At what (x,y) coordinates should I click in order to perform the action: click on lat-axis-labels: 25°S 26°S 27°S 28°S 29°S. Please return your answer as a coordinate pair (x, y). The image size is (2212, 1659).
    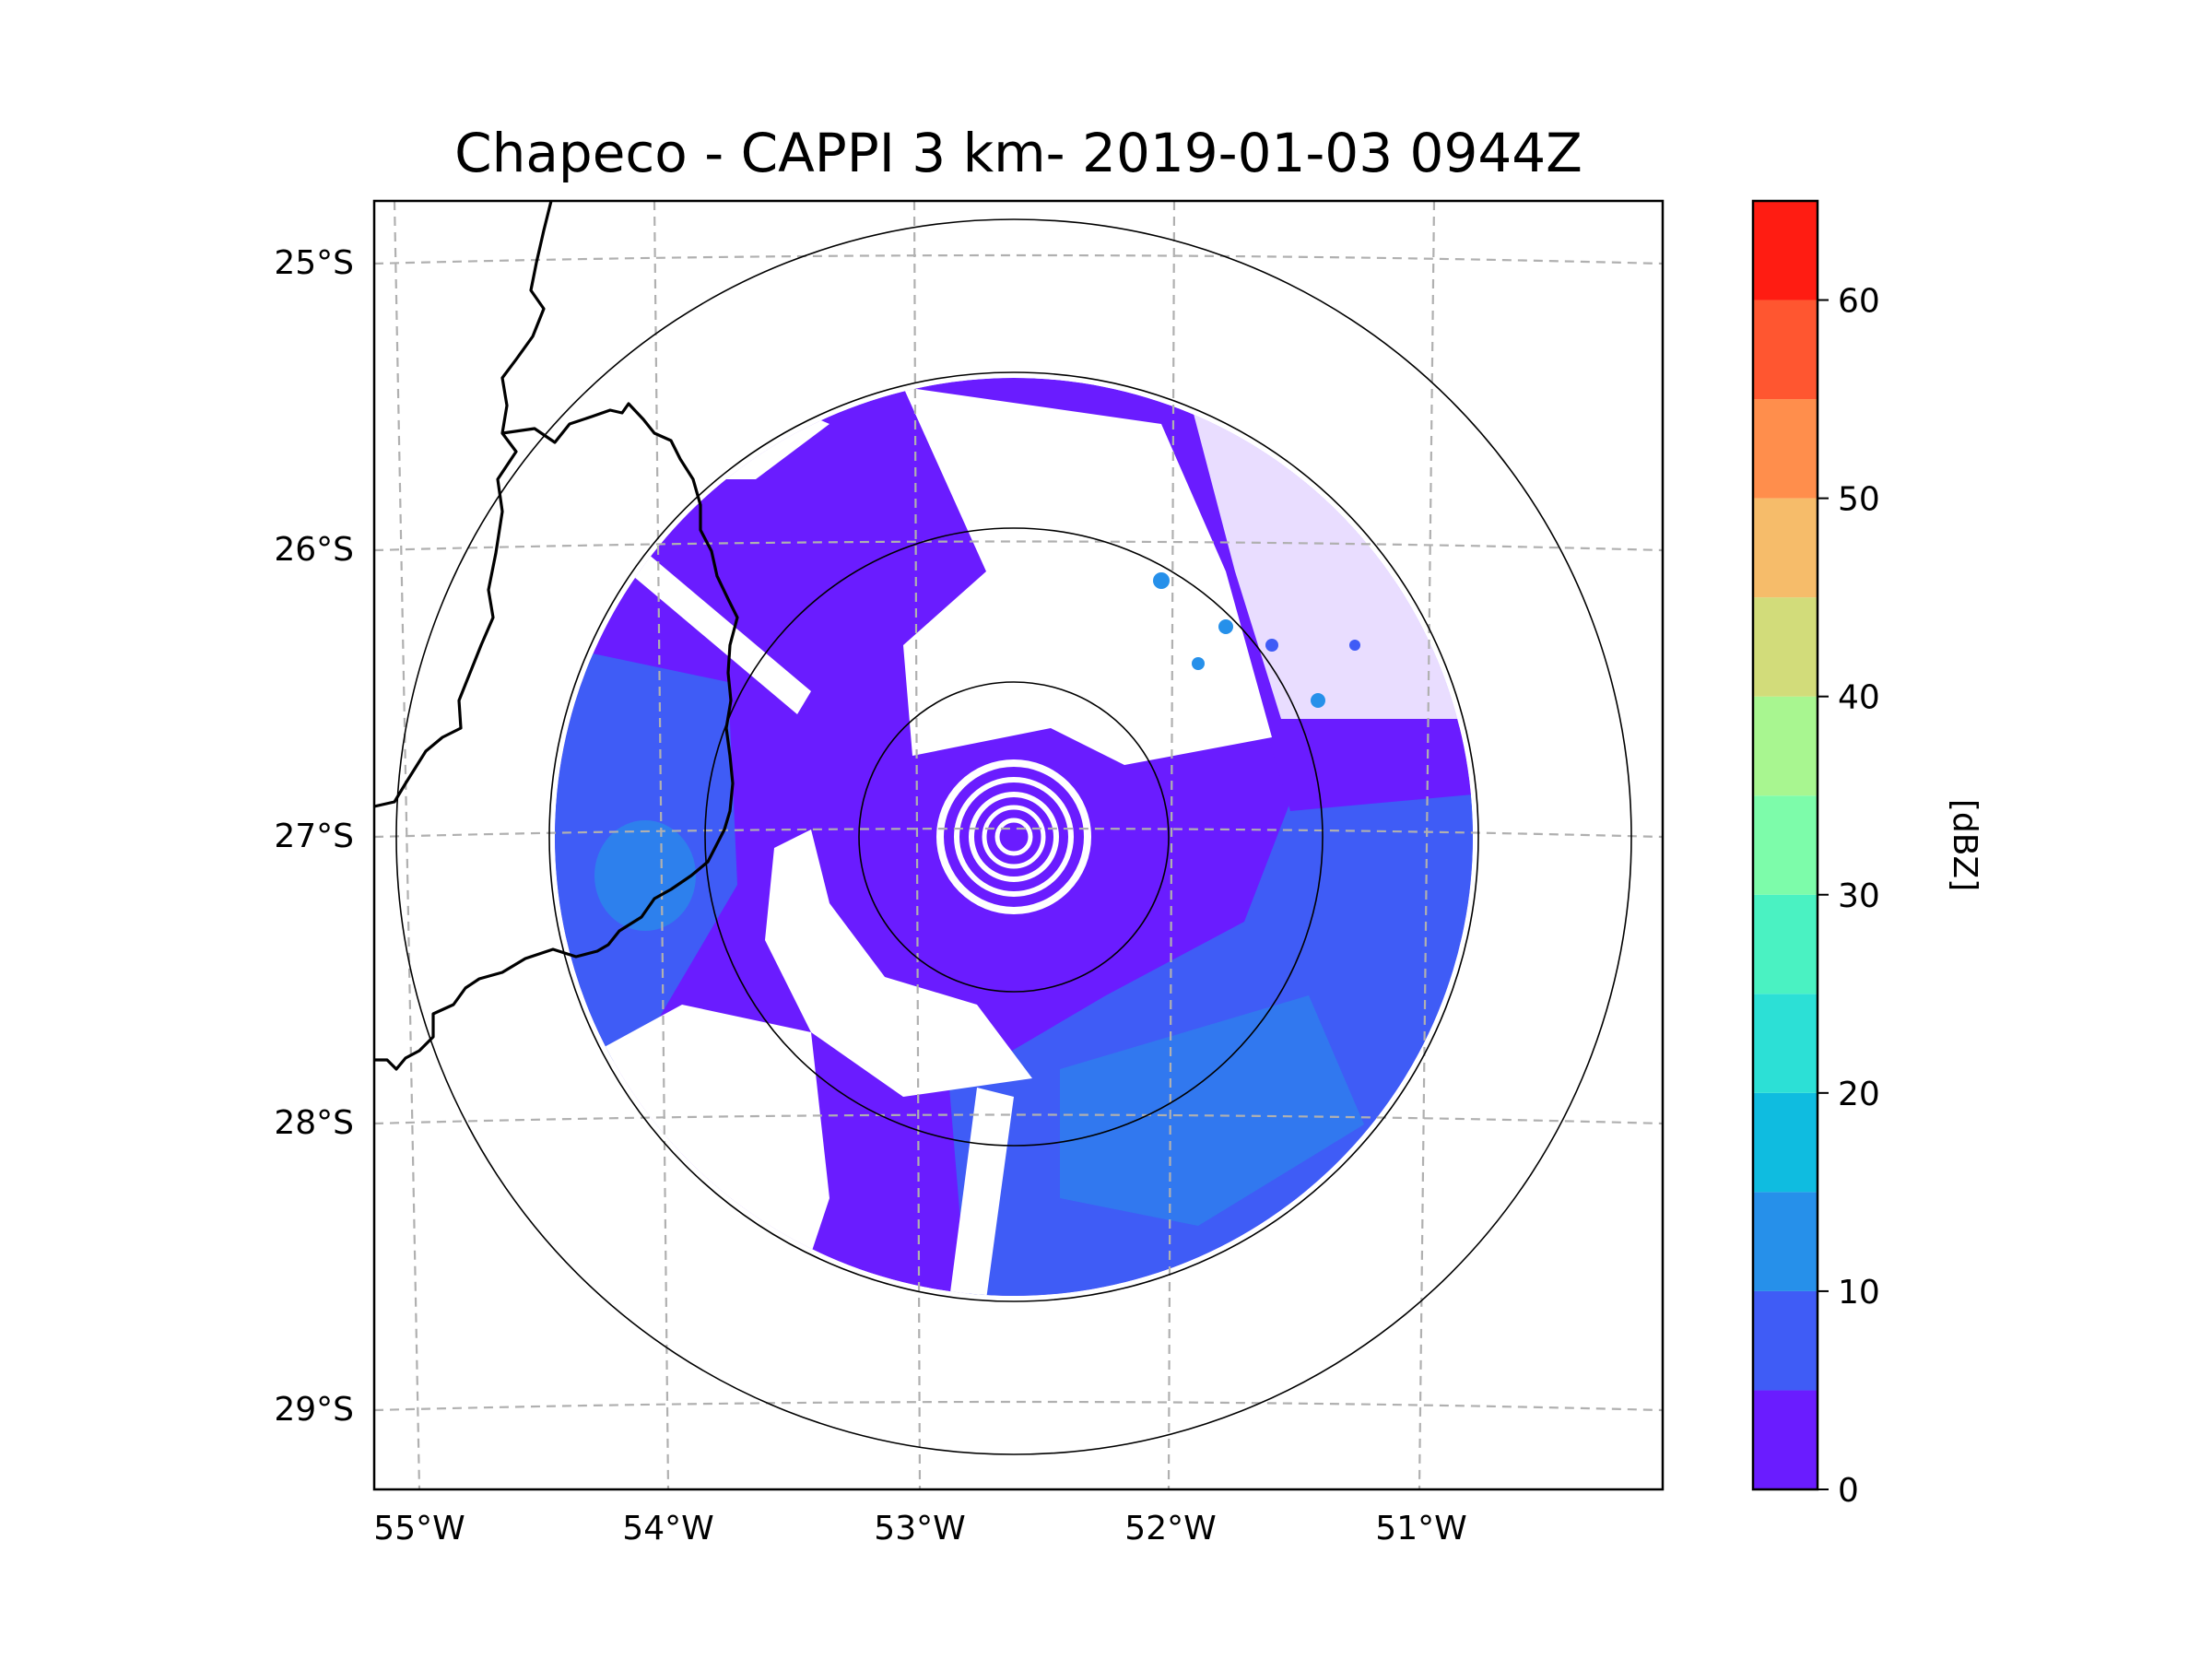
    Looking at the image, I should click on (314, 836).